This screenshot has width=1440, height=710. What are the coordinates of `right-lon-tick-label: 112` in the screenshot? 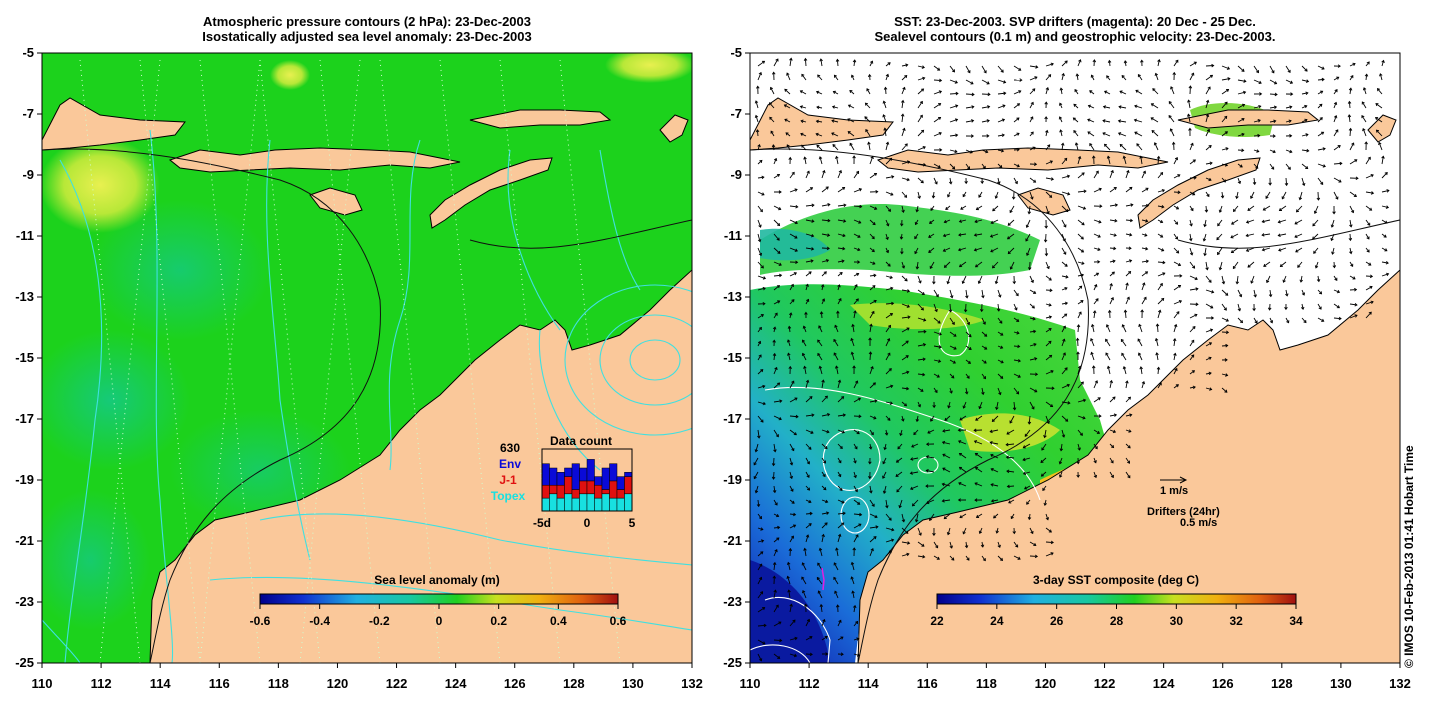 It's located at (809, 683).